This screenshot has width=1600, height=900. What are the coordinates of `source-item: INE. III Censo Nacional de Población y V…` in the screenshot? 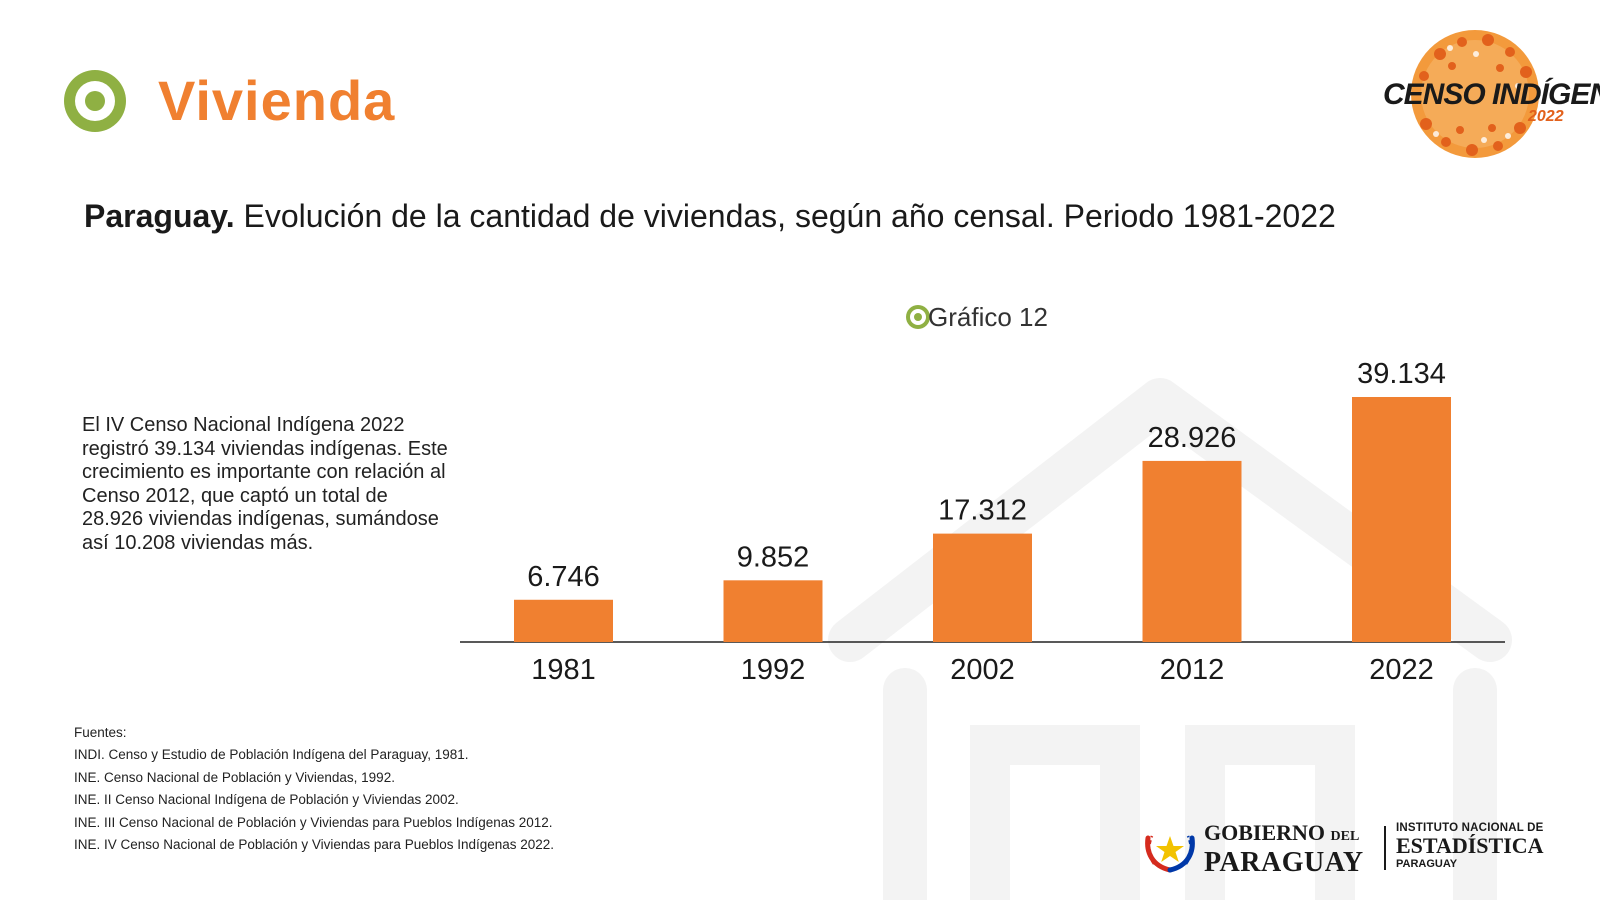 It's located at (313, 822).